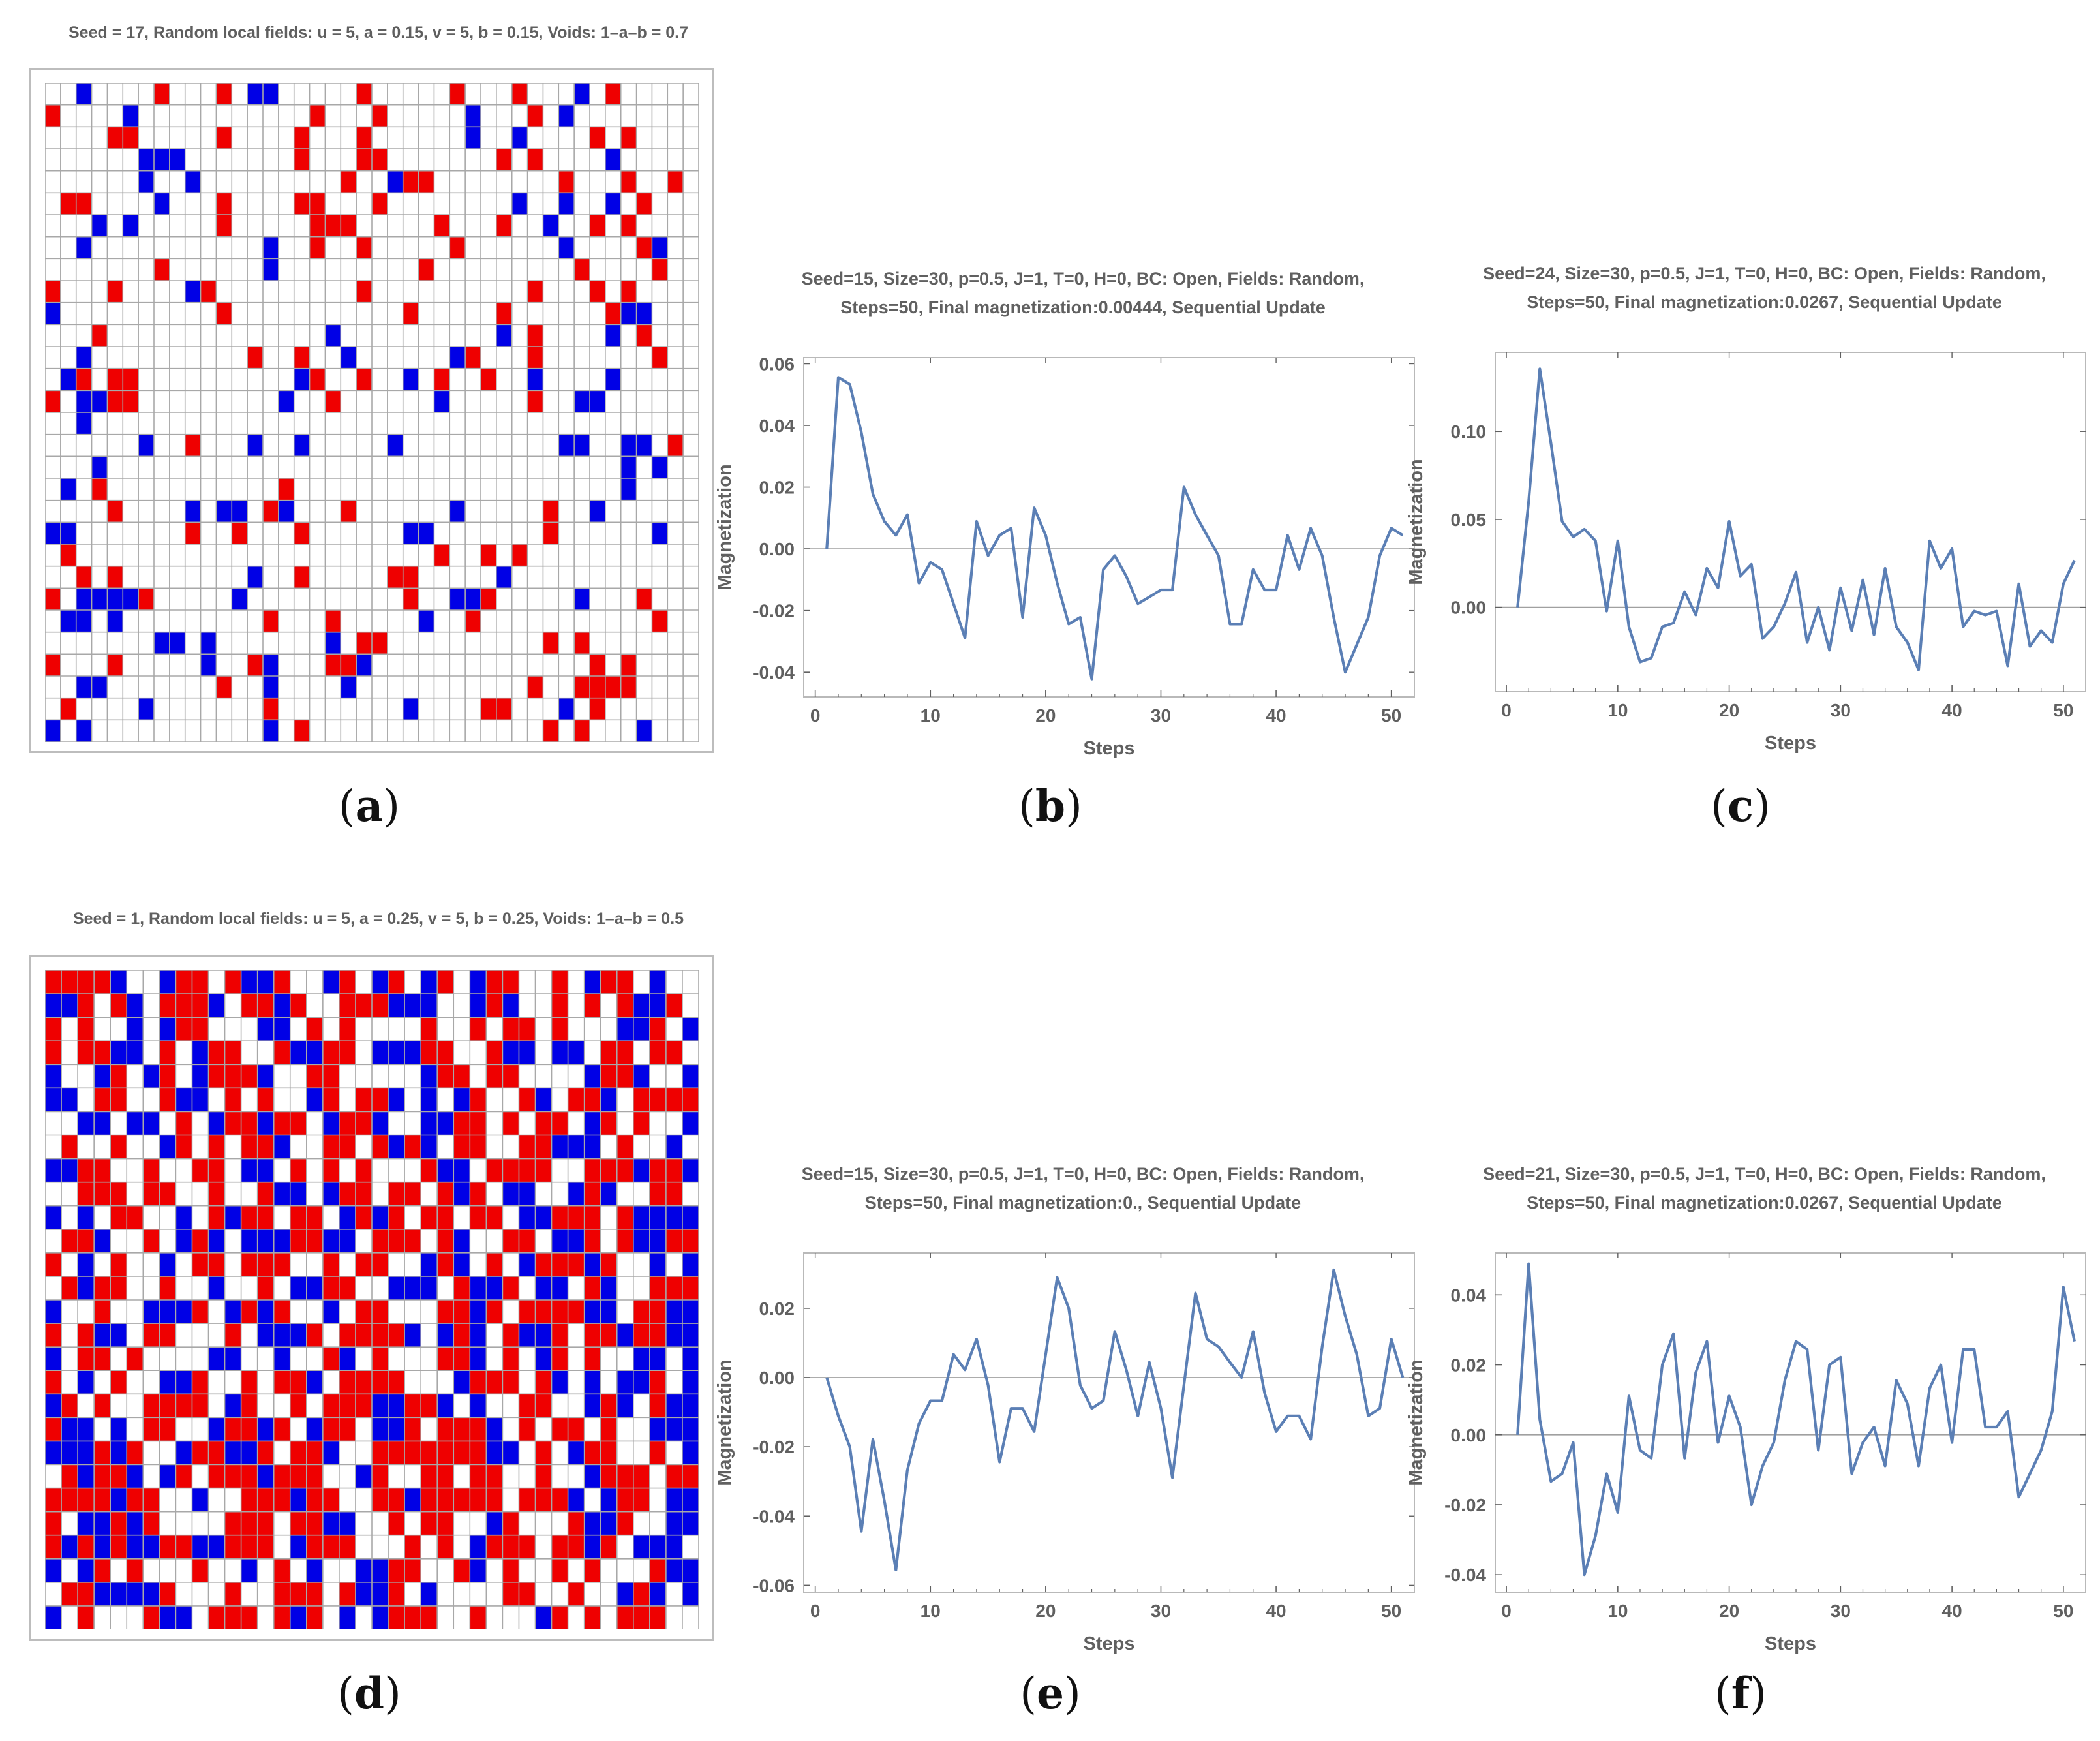  I want to click on panel-label-f: (f), so click(1741, 1693).